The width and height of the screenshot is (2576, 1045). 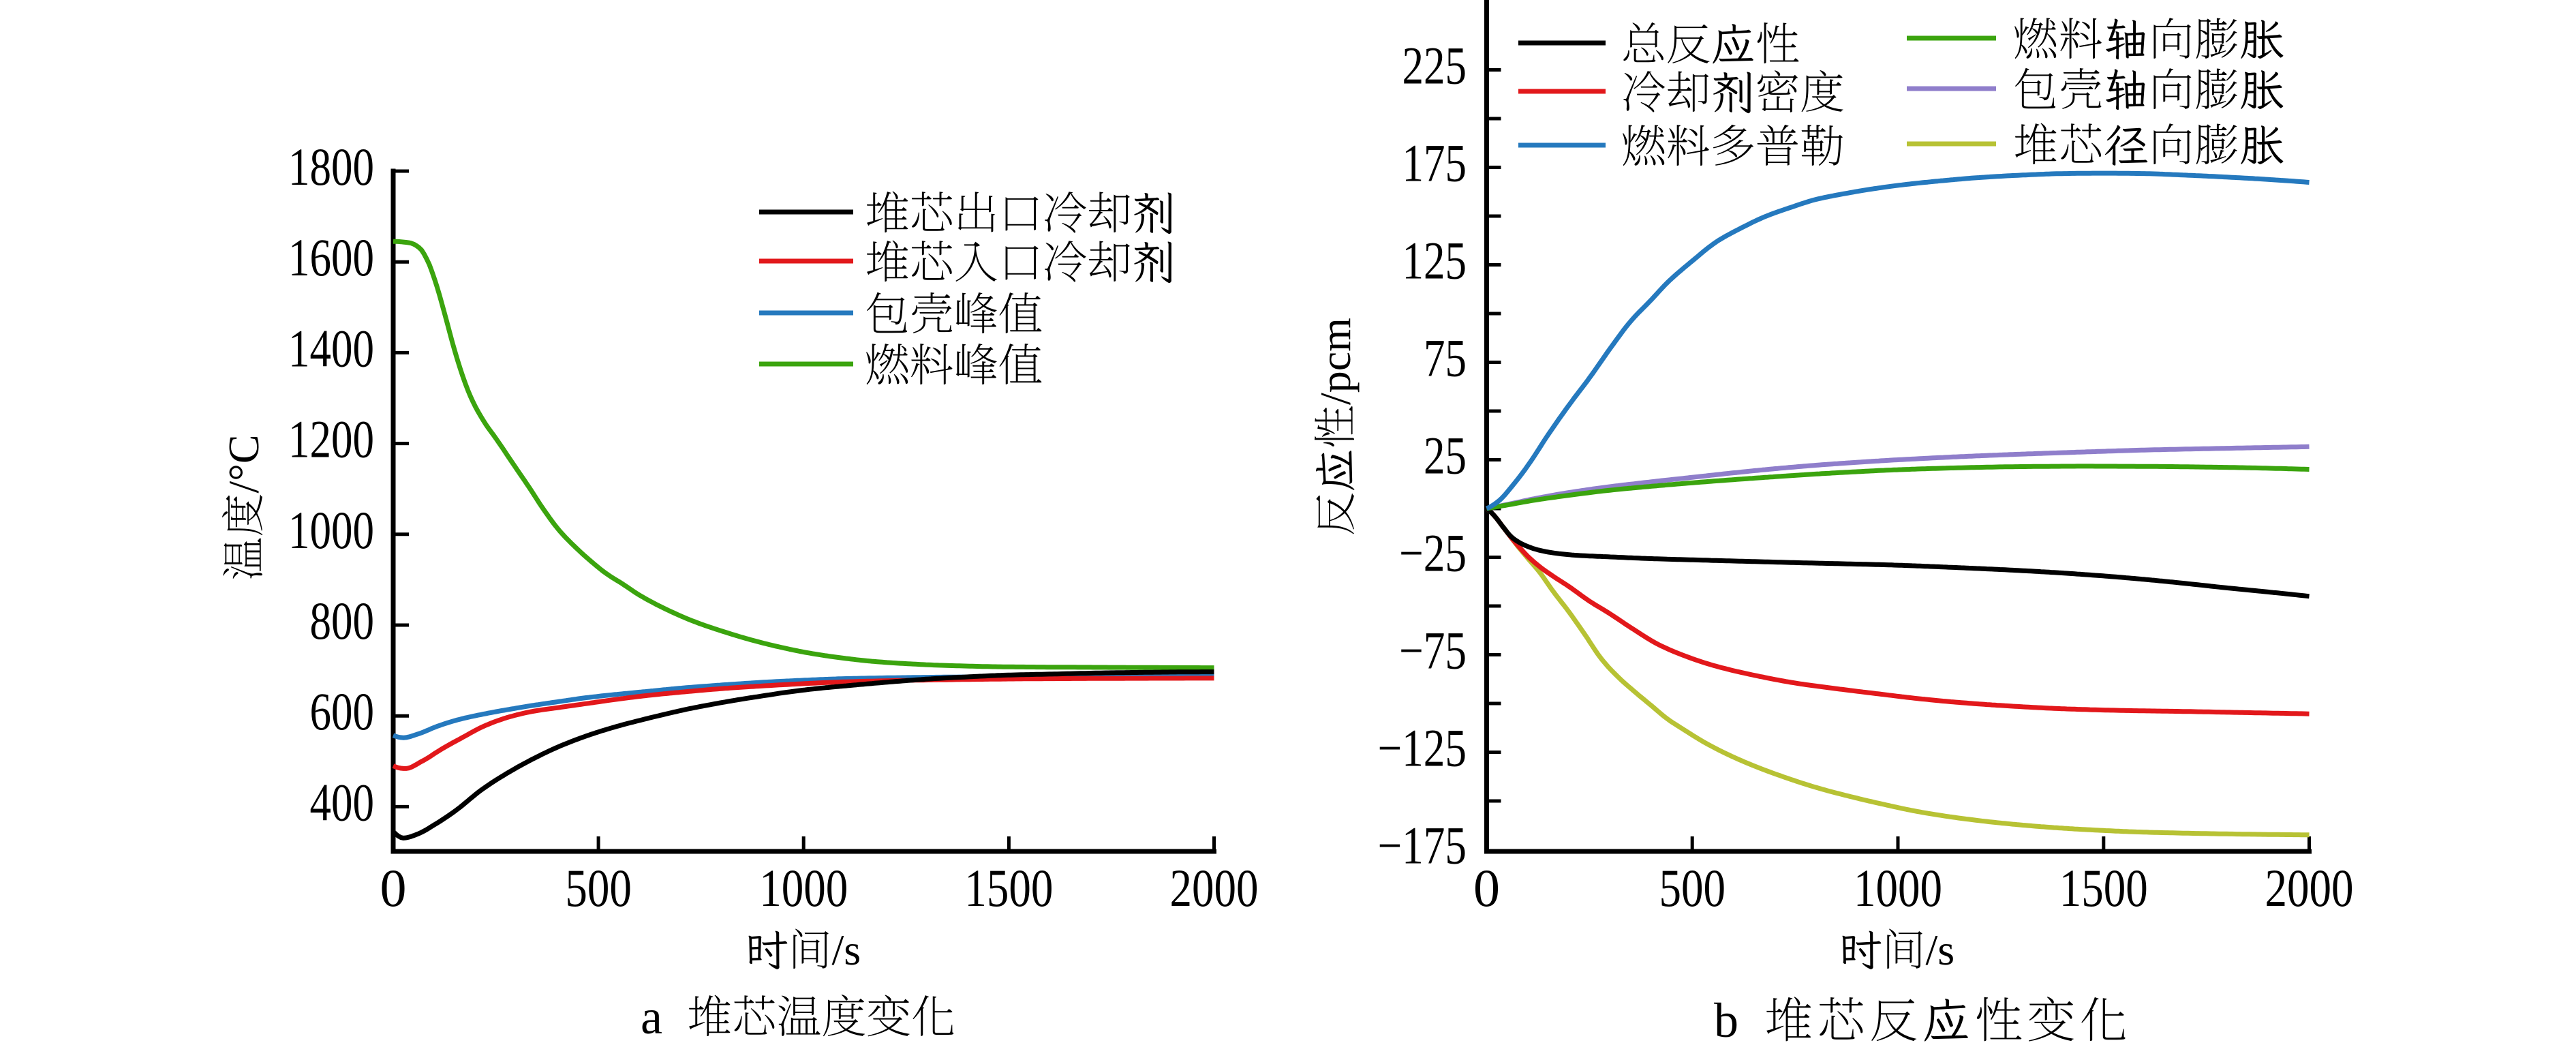 I want to click on svg-text: /°C, so click(x=244, y=464).